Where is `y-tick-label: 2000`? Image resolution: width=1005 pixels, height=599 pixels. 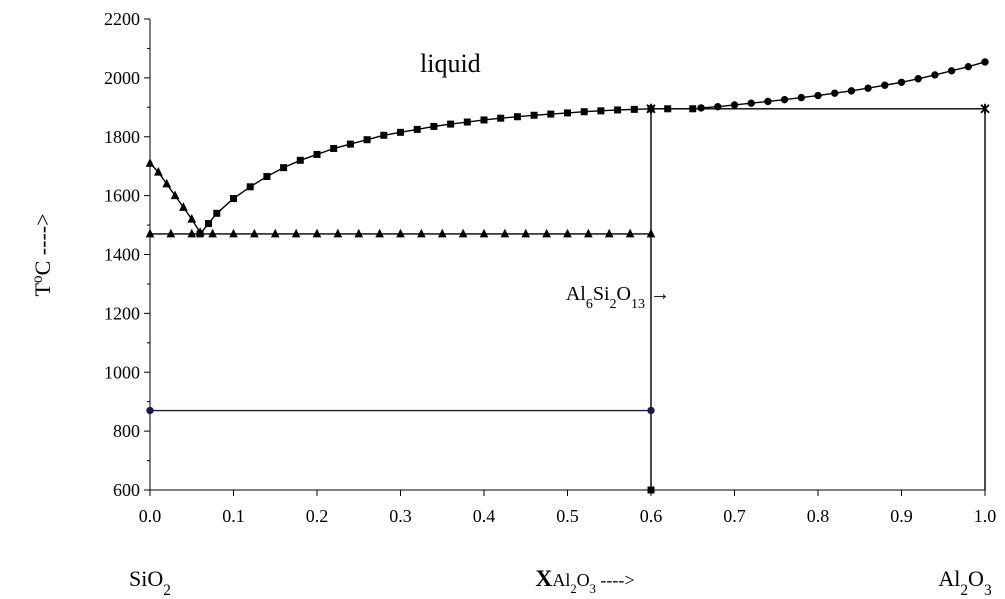
y-tick-label: 2000 is located at coordinates (122, 78).